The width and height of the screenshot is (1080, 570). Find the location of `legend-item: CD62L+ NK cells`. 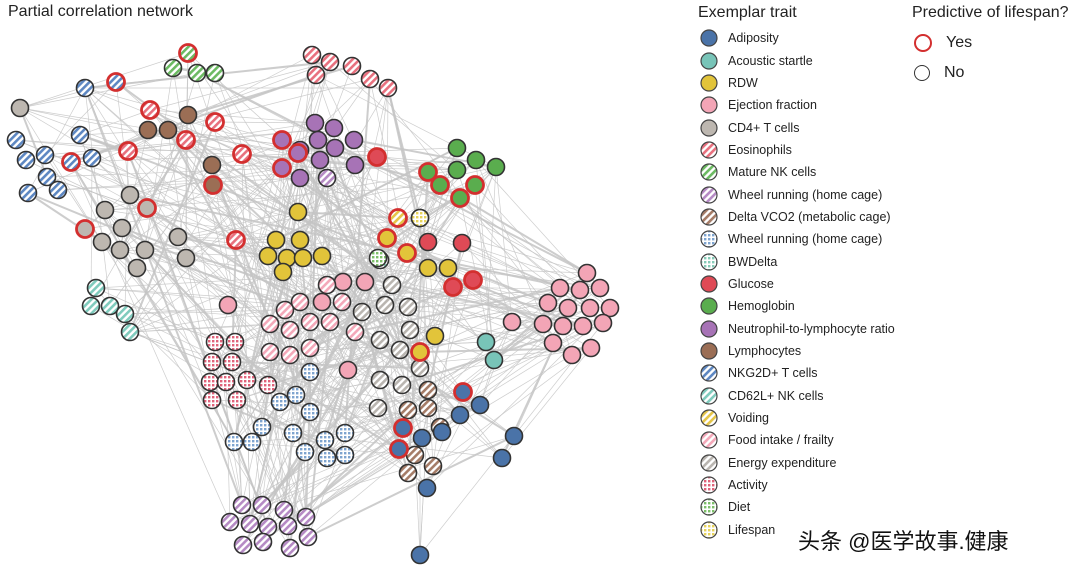

legend-item: CD62L+ NK cells is located at coordinates (798, 396).